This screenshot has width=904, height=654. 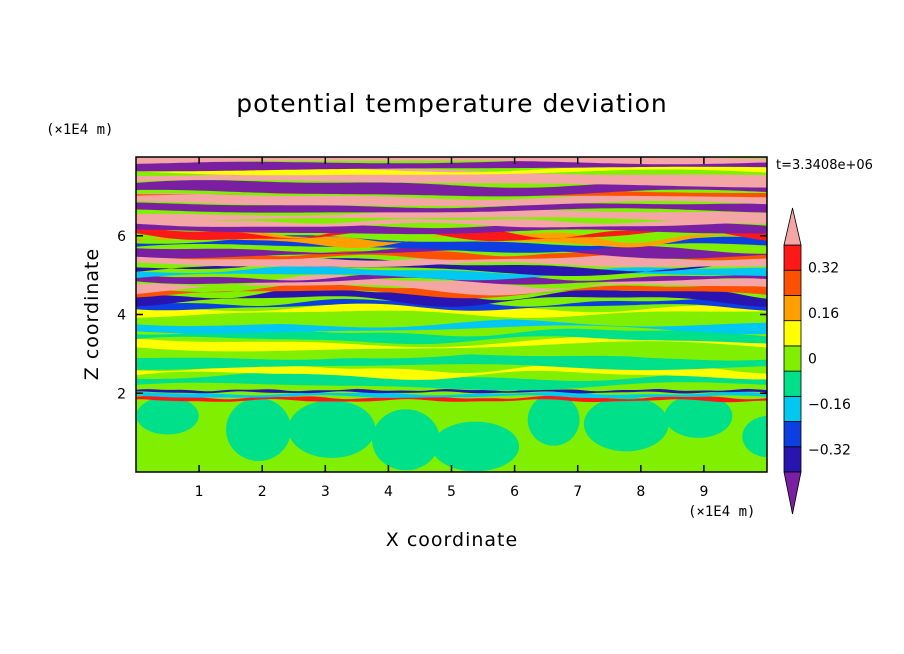 I want to click on colorbar-tick-label: 0.16, so click(x=823, y=314).